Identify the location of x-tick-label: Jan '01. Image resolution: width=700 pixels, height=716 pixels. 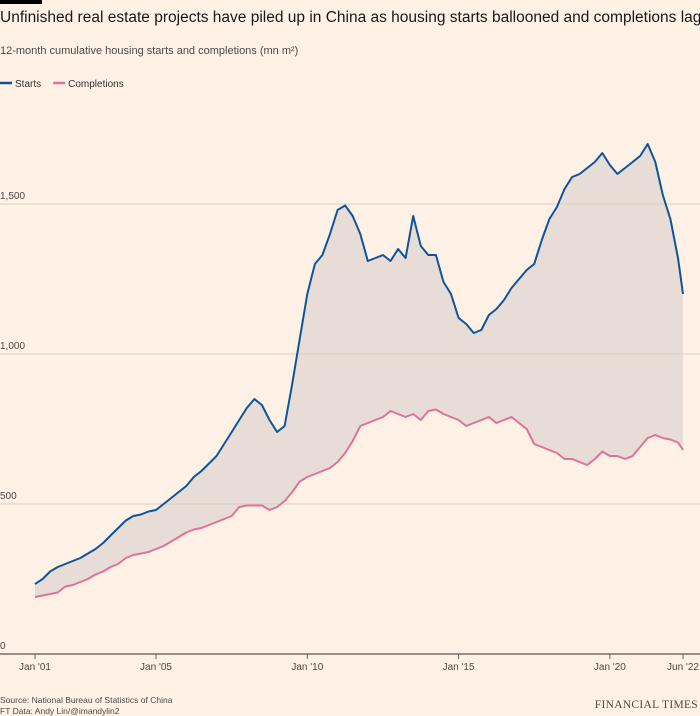
(35, 667).